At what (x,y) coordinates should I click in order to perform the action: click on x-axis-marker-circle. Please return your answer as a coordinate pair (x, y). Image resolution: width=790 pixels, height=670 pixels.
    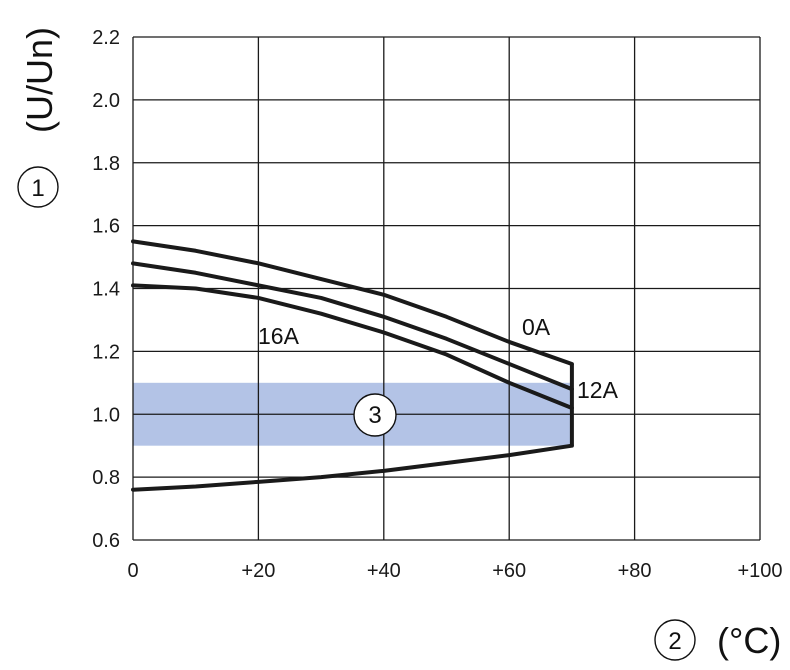
    Looking at the image, I should click on (675, 640).